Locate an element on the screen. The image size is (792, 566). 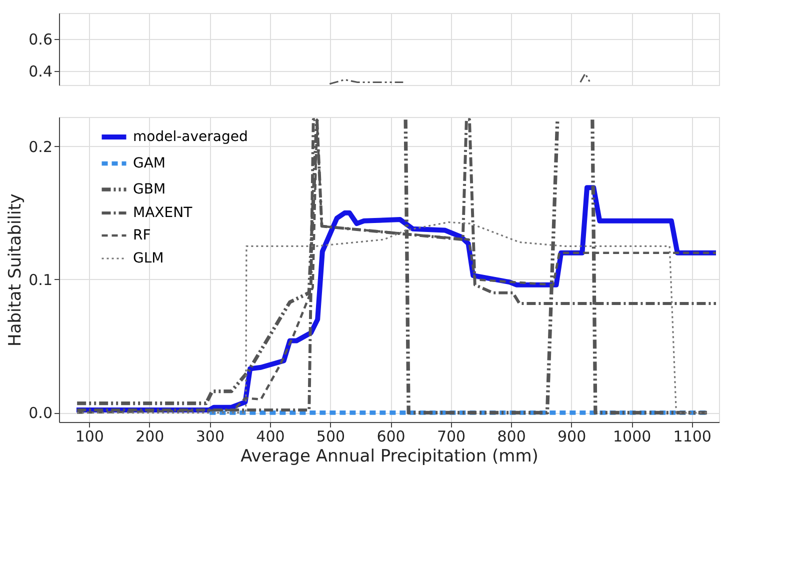
x-tick-label: 300 is located at coordinates (210, 437).